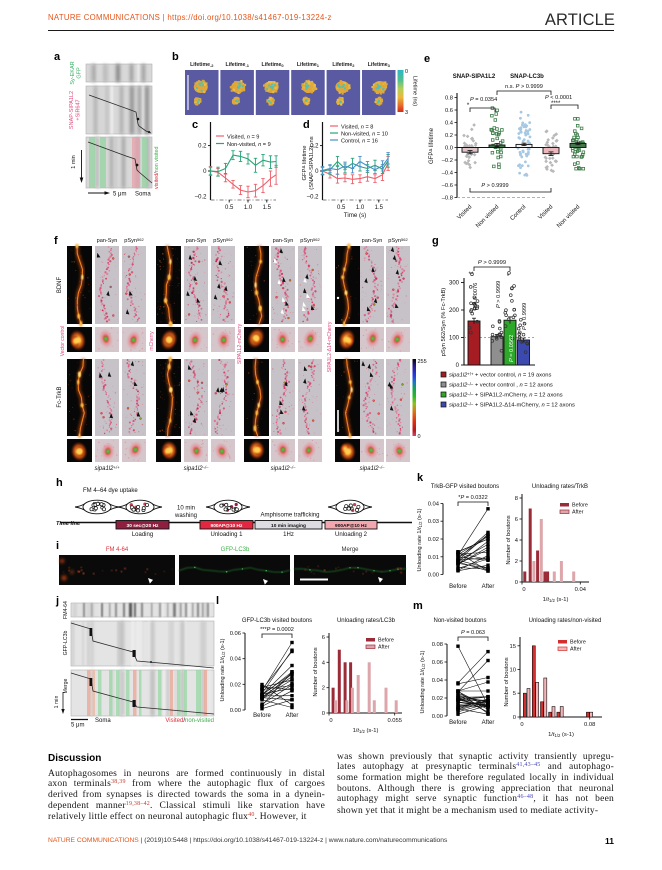 This screenshot has width=662, height=870. I want to click on svg-text: h, so click(59, 483).